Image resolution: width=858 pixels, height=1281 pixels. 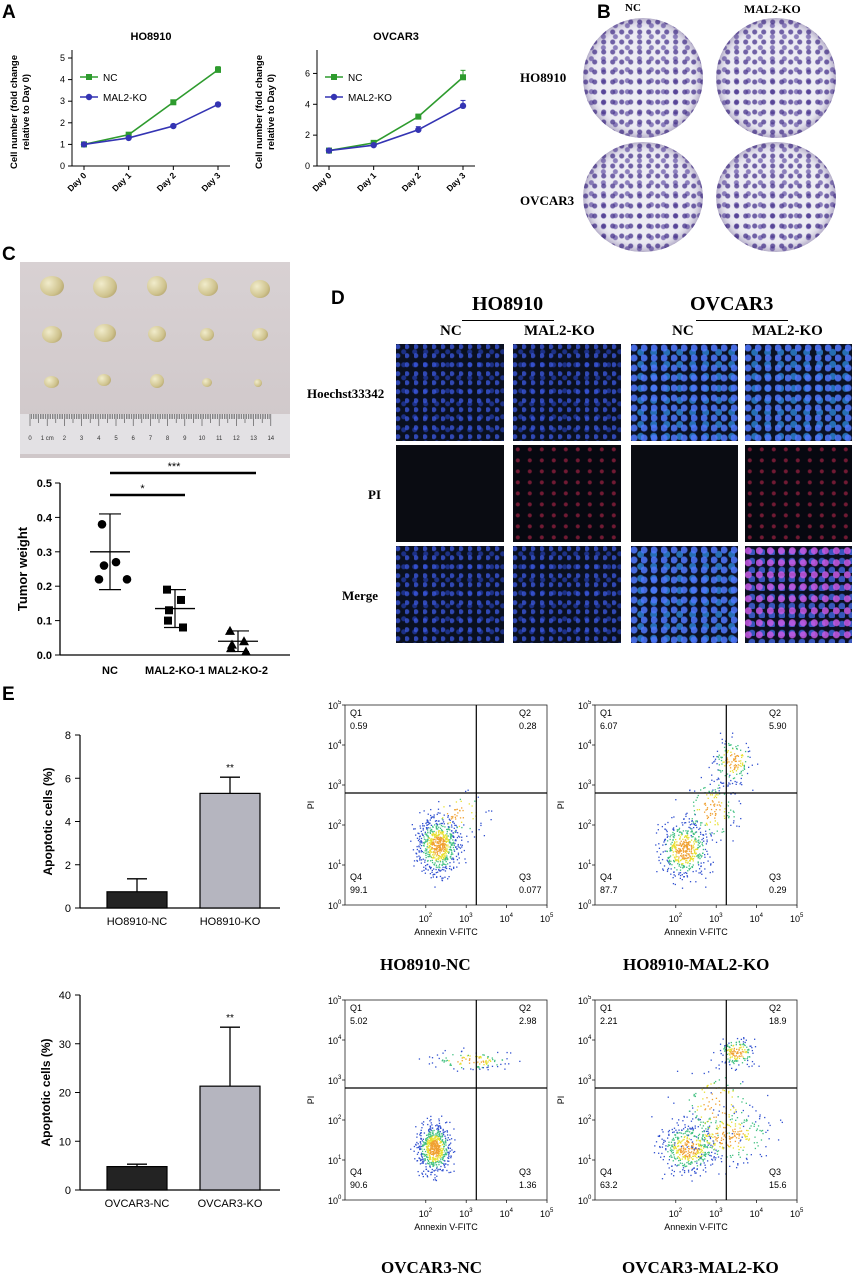 I want to click on y-tick-exp: 2, so click(x=590, y=823).